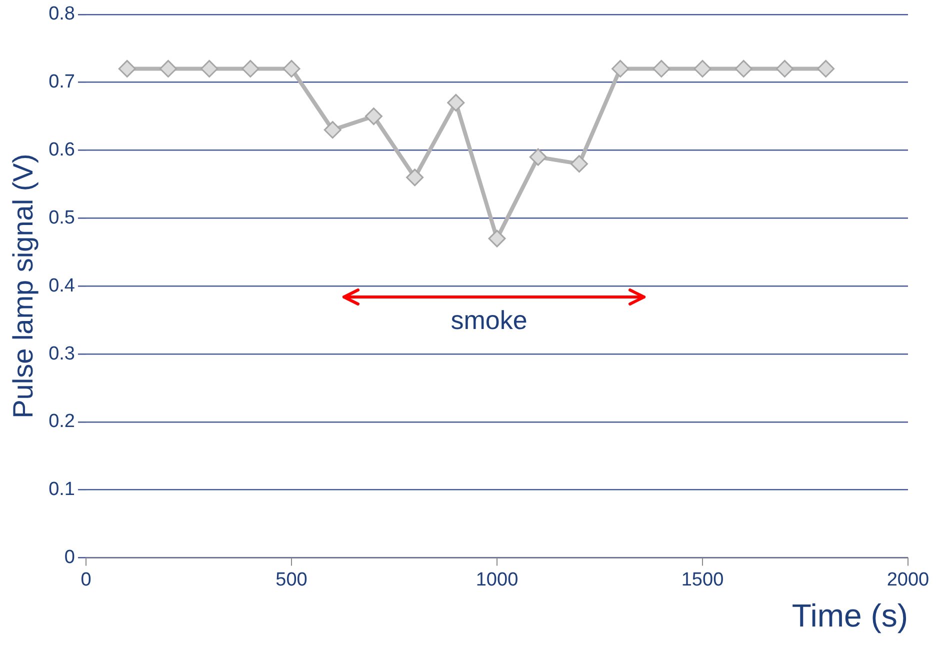 The width and height of the screenshot is (938, 645). I want to click on y-tick-label: 0.6, so click(62, 149).